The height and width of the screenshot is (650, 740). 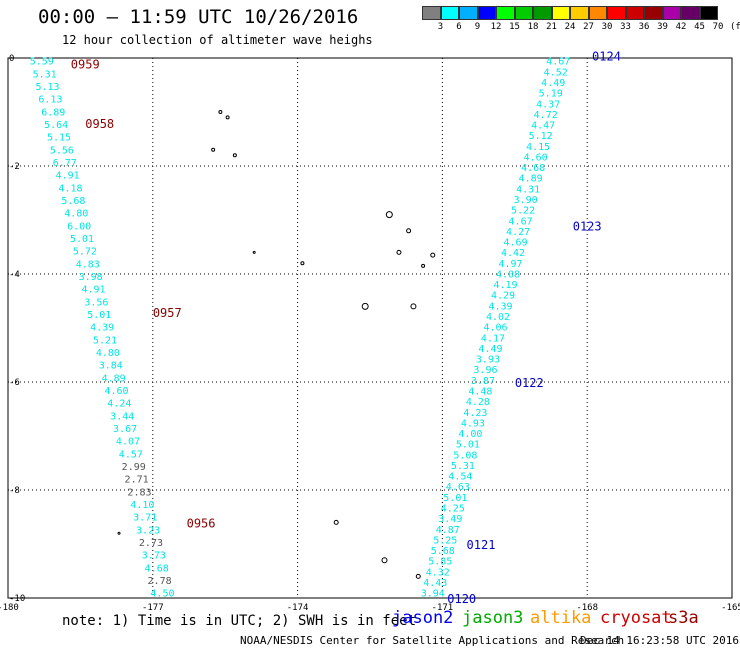 I want to click on track-value-label: 5.56, so click(x=62, y=150).